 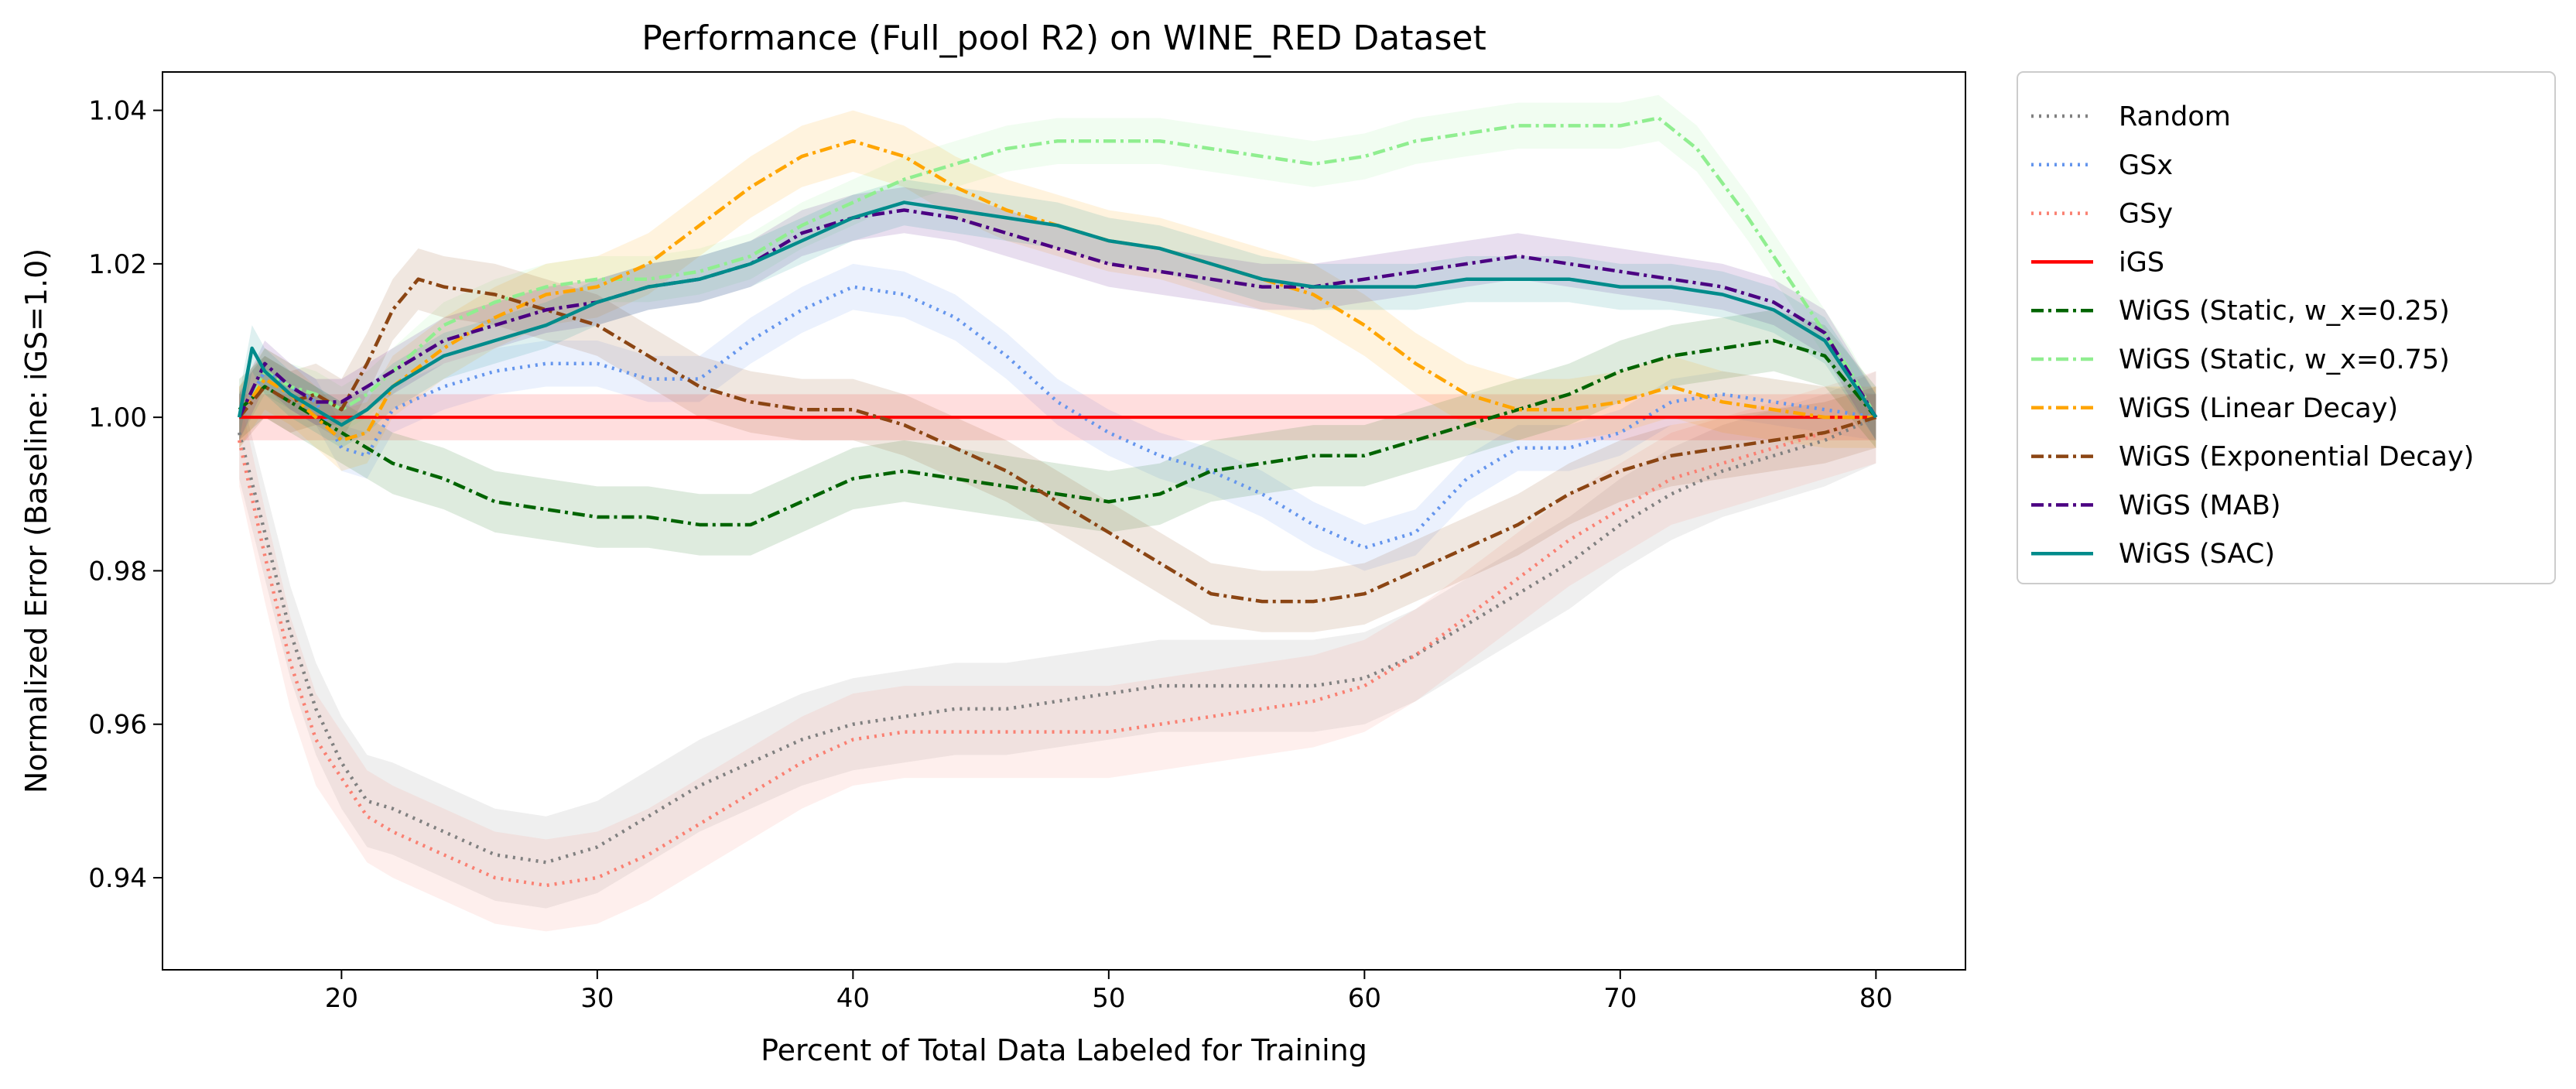 I want to click on y-tick-label: 0.96, so click(x=118, y=725).